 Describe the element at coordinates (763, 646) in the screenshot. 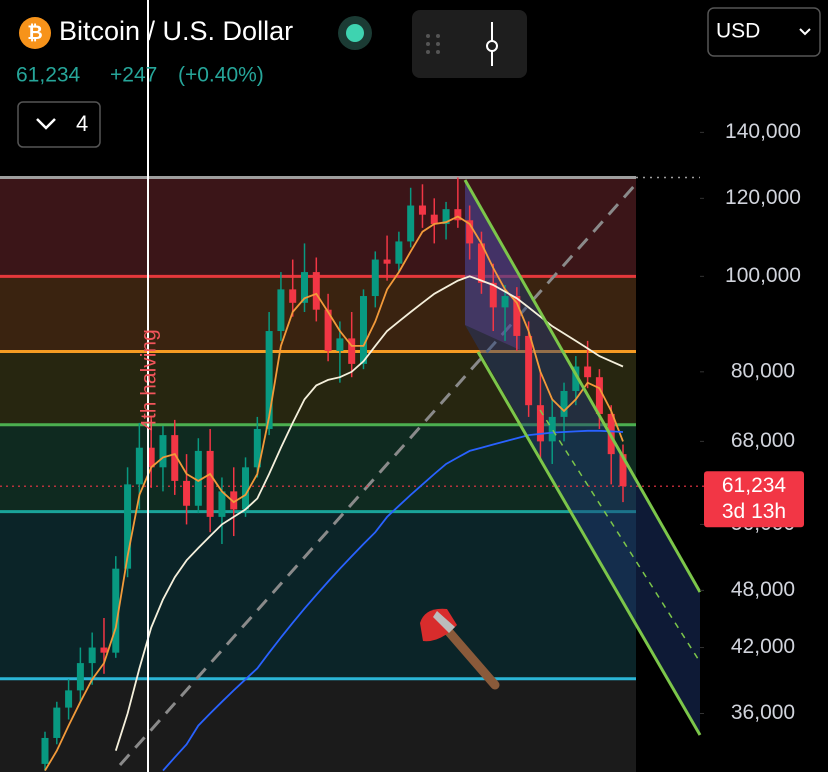

I see `y-tick-label: 42,000` at that location.